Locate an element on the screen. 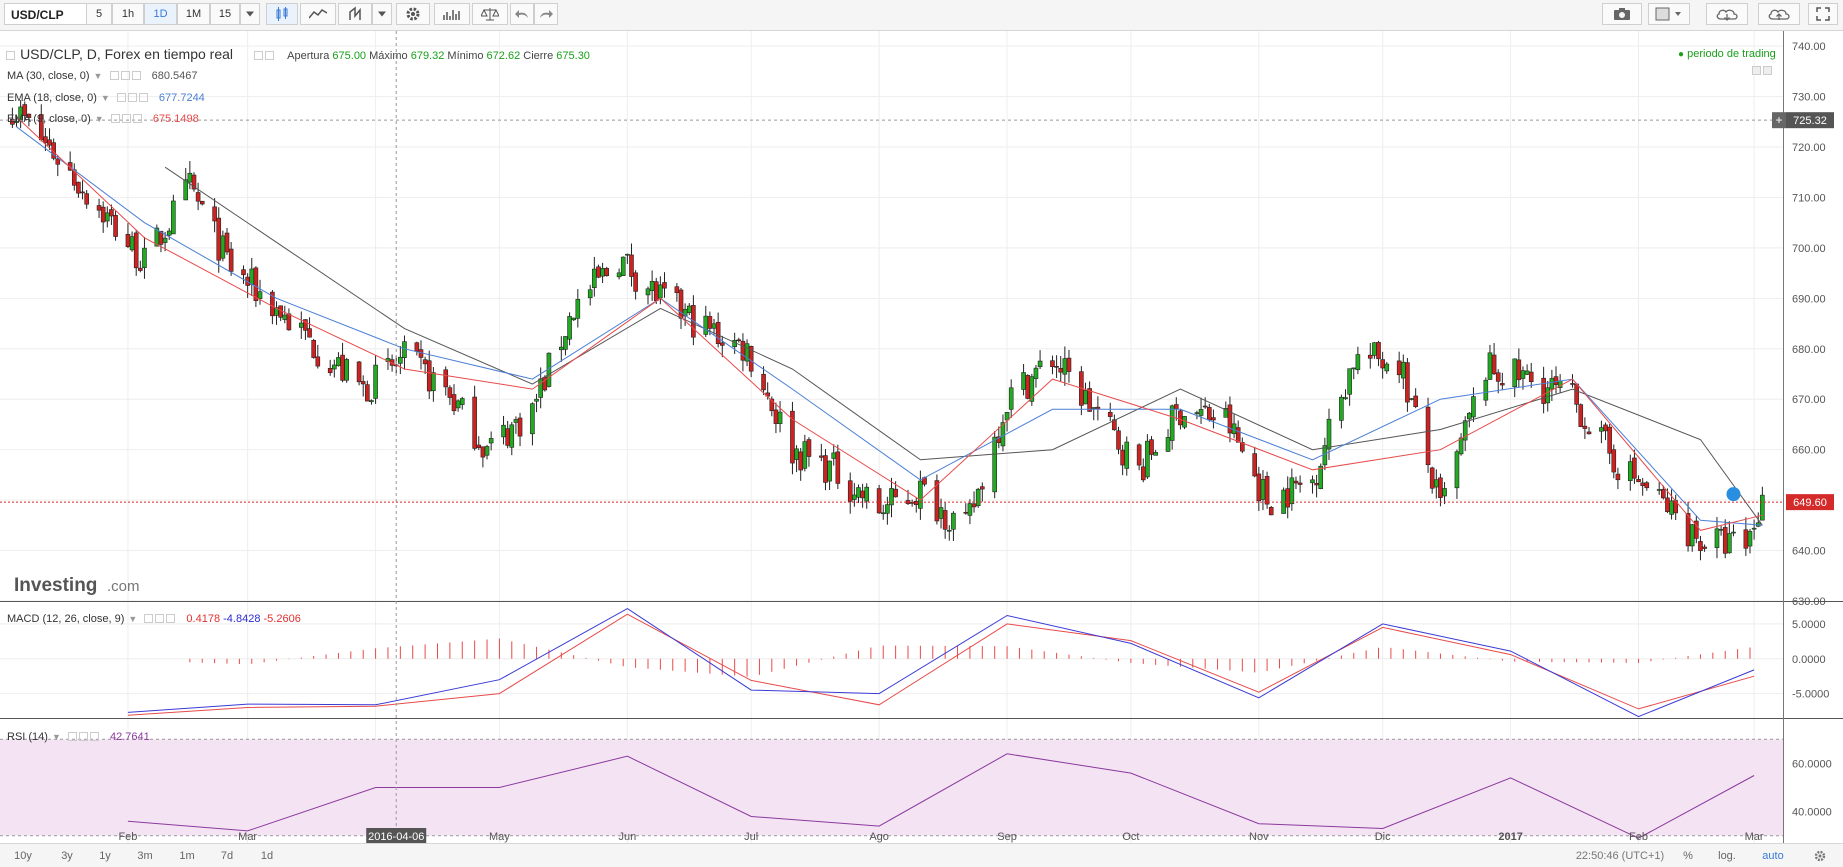  range-1y-button: 1y is located at coordinates (105, 856).